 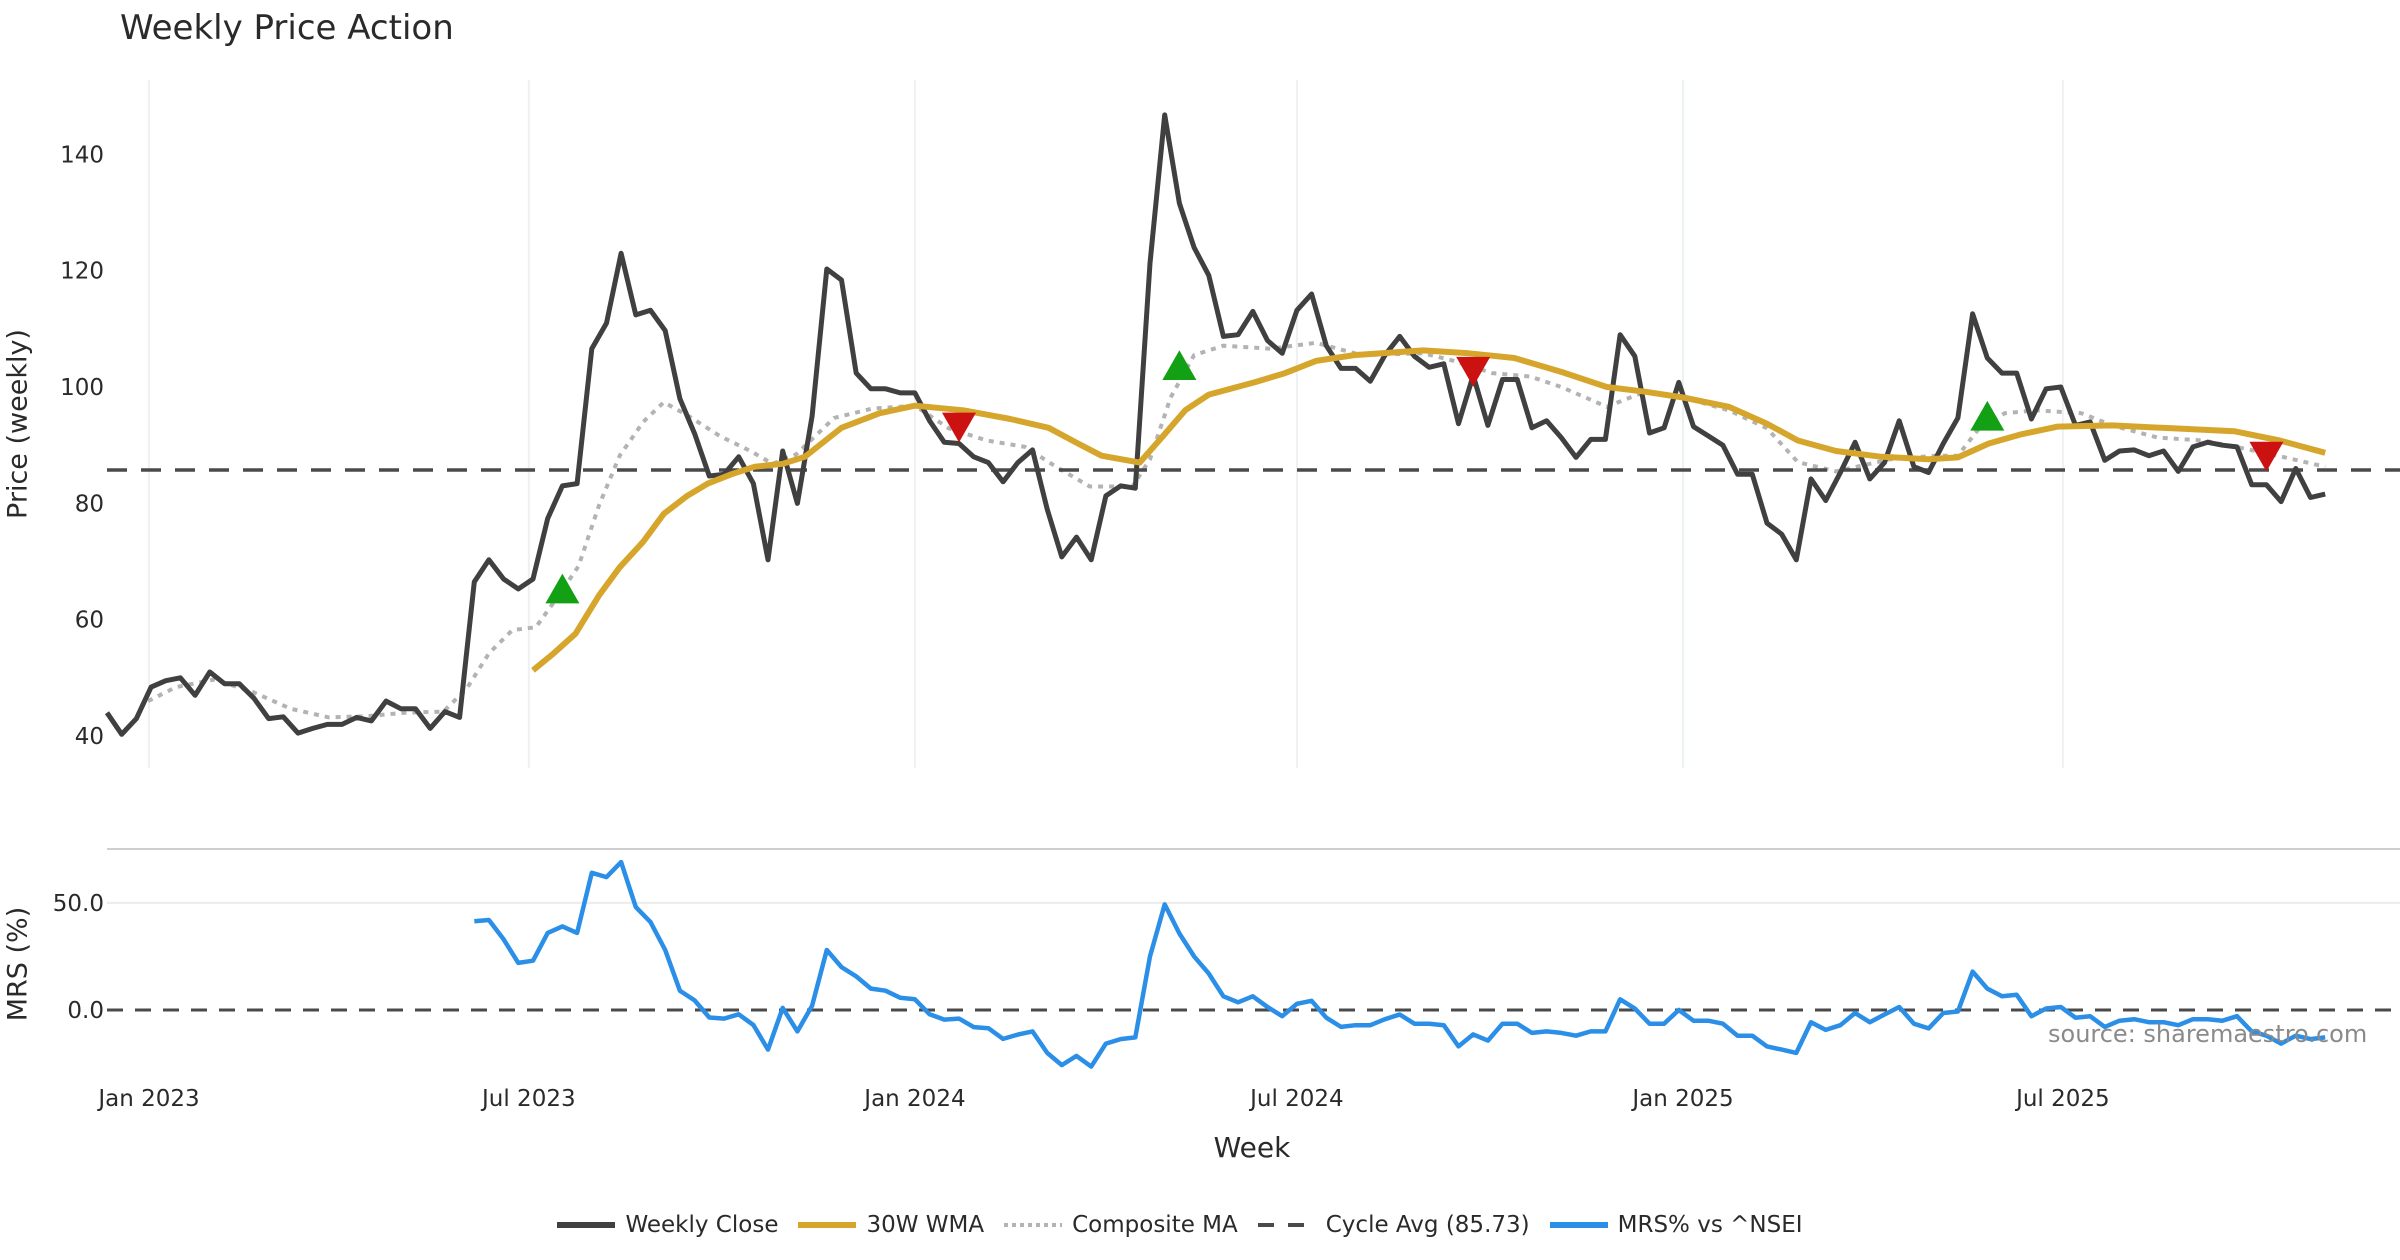 What do you see at coordinates (1578, 1225) in the screenshot?
I see `legend-swatch-mrs` at bounding box center [1578, 1225].